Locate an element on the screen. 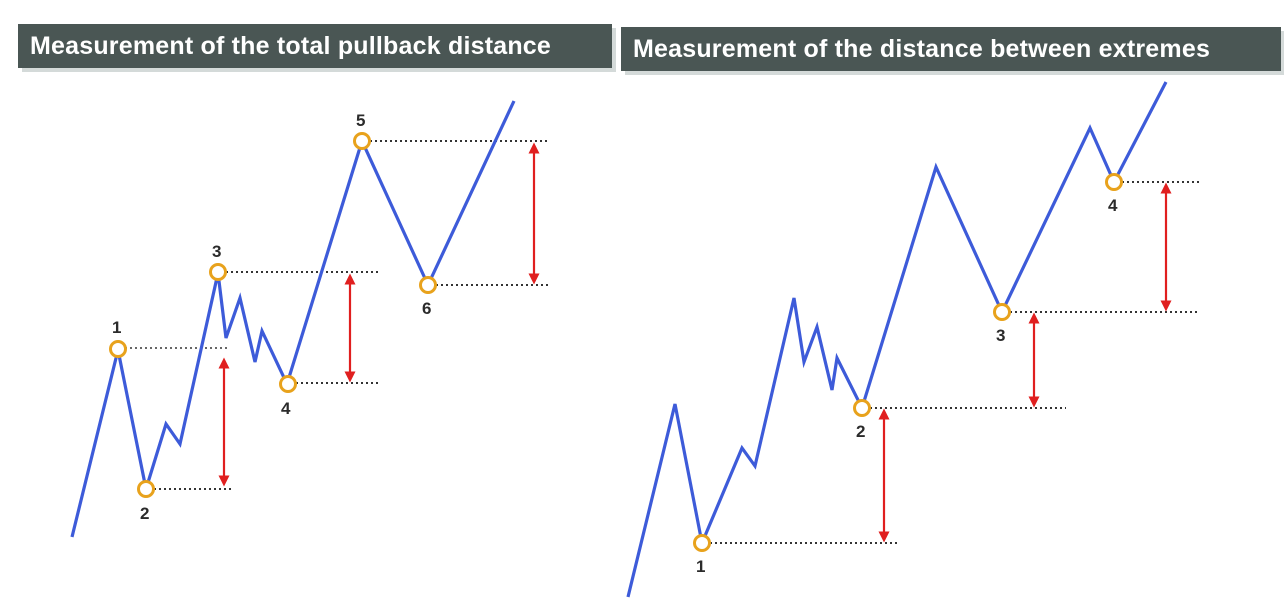 The width and height of the screenshot is (1284, 610). point-label: 6 is located at coordinates (426, 308).